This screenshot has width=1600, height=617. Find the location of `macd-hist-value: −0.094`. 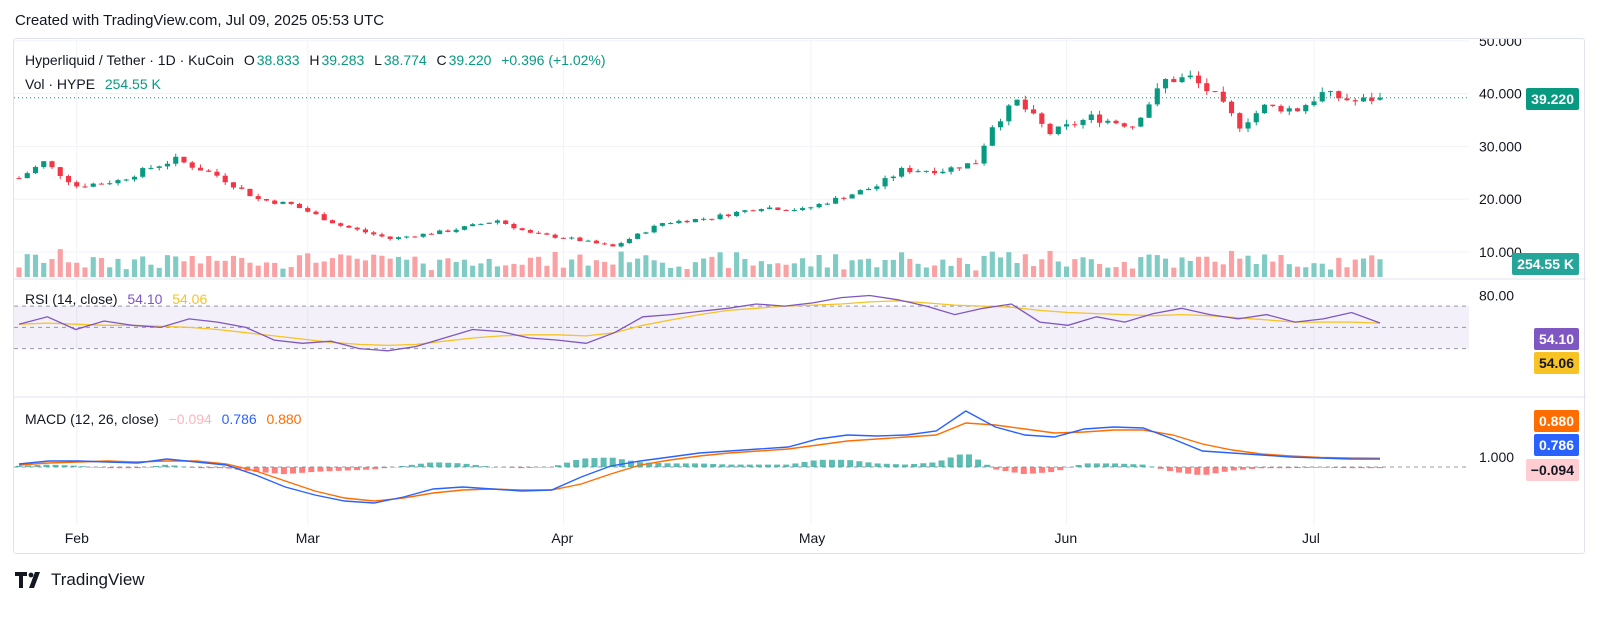

macd-hist-value: −0.094 is located at coordinates (190, 419).